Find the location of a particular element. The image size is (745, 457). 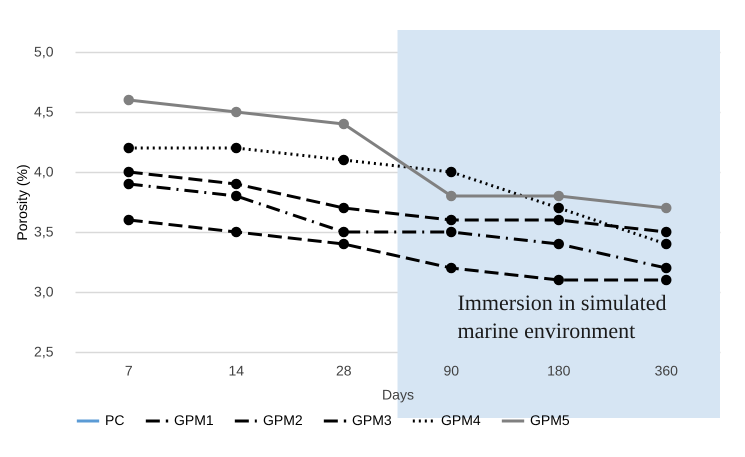

legend-label: GPM1 is located at coordinates (194, 420).